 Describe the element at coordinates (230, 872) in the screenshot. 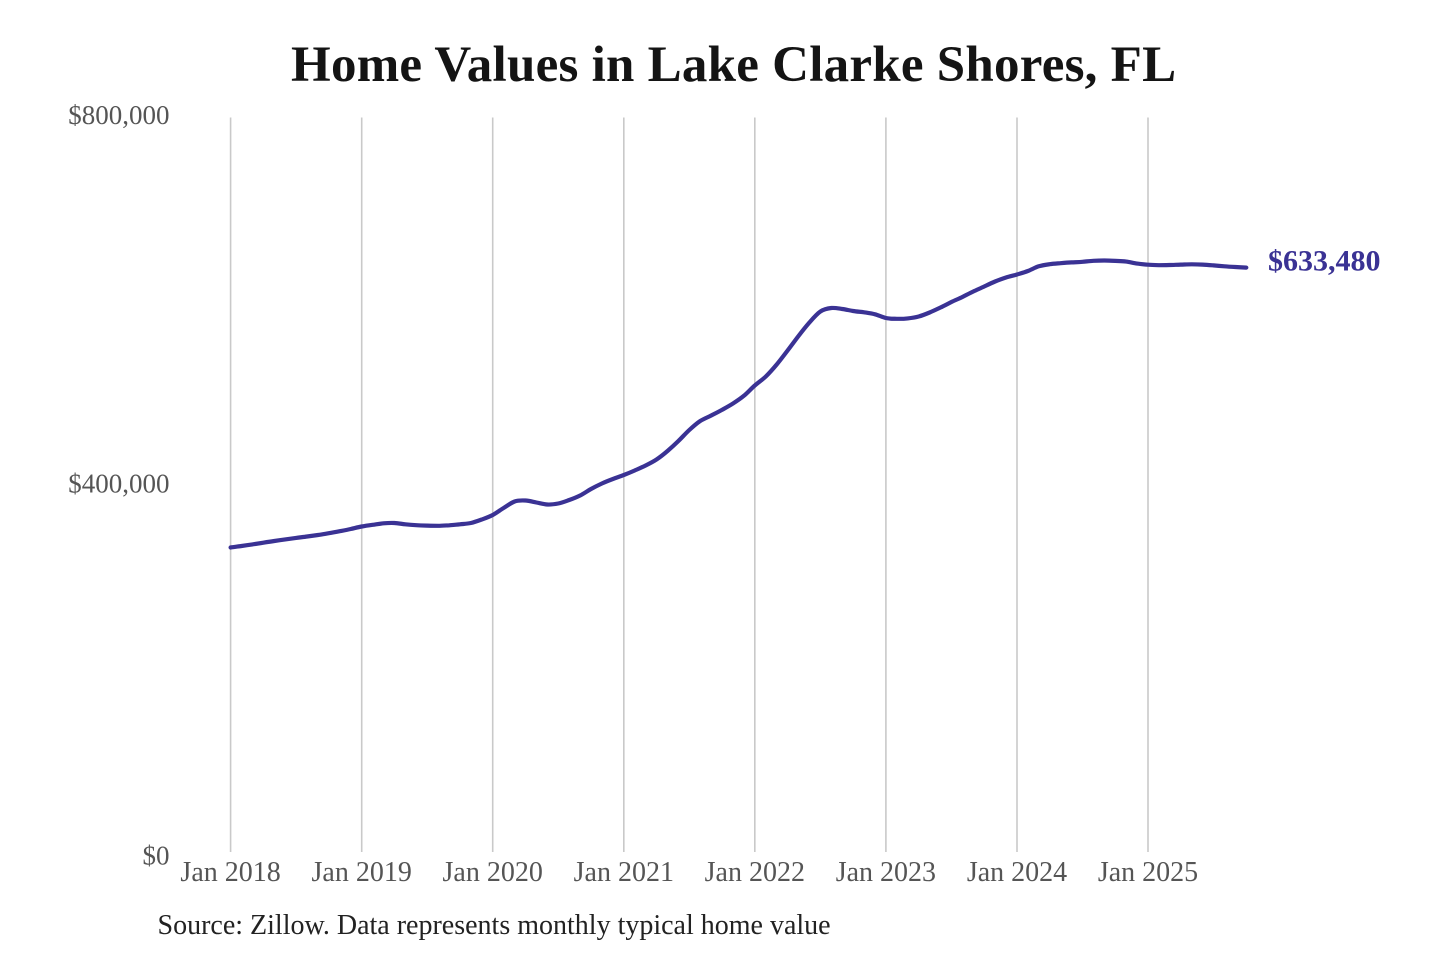

I see `svg-text: Jan 2018` at that location.